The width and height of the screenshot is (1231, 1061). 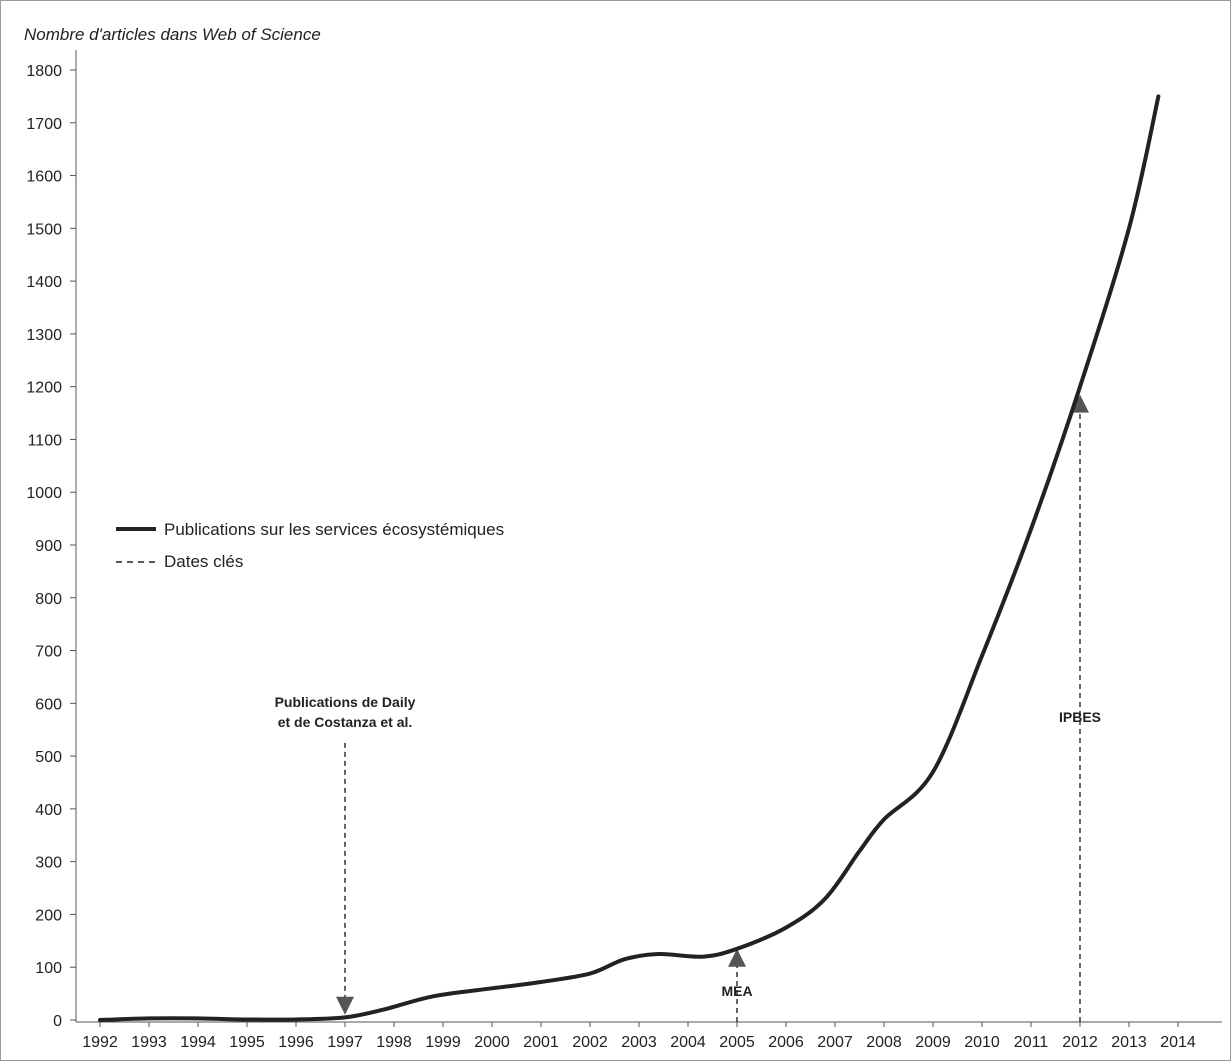 What do you see at coordinates (933, 1042) in the screenshot?
I see `x-tick-label: 2009` at bounding box center [933, 1042].